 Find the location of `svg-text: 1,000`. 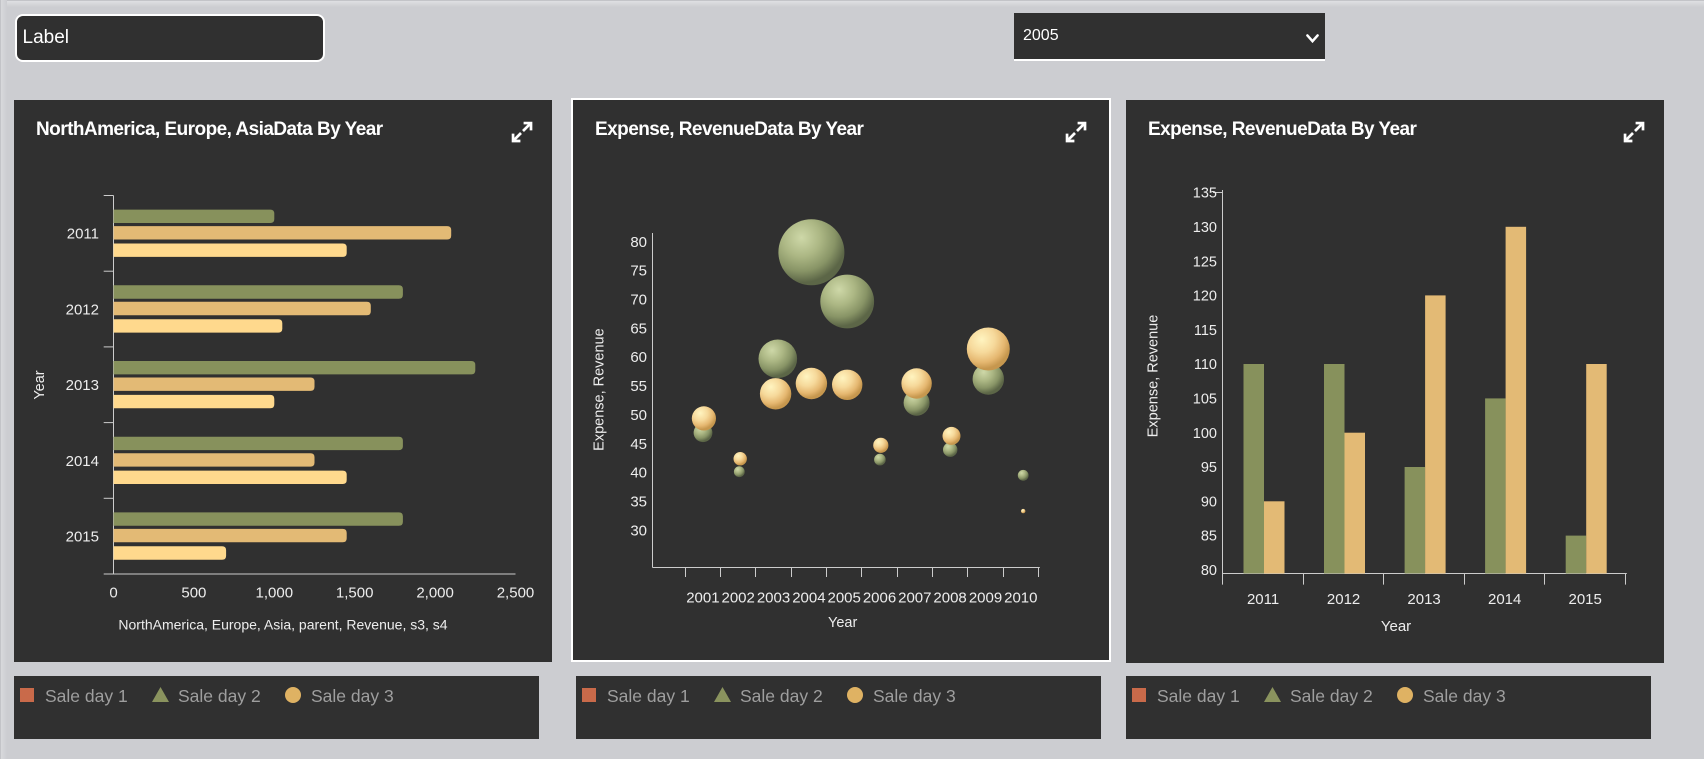

svg-text: 1,000 is located at coordinates (275, 592).